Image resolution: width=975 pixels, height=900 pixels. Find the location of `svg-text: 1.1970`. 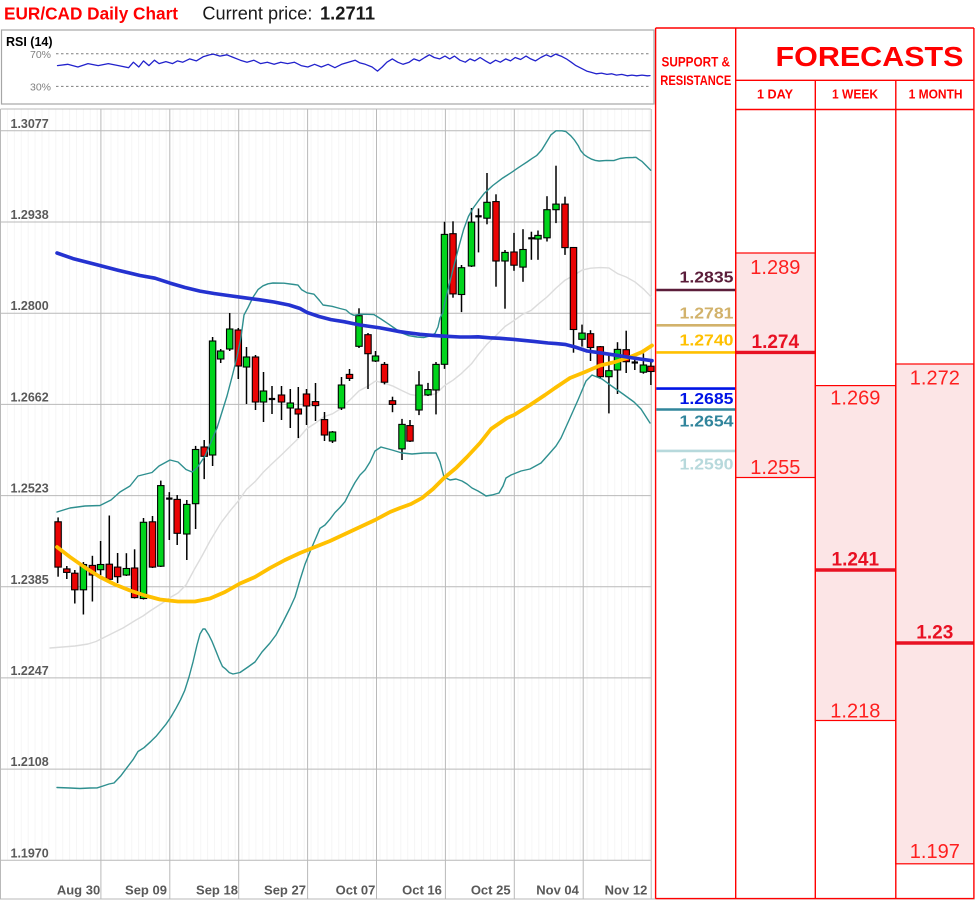

svg-text: 1.1970 is located at coordinates (30, 852).